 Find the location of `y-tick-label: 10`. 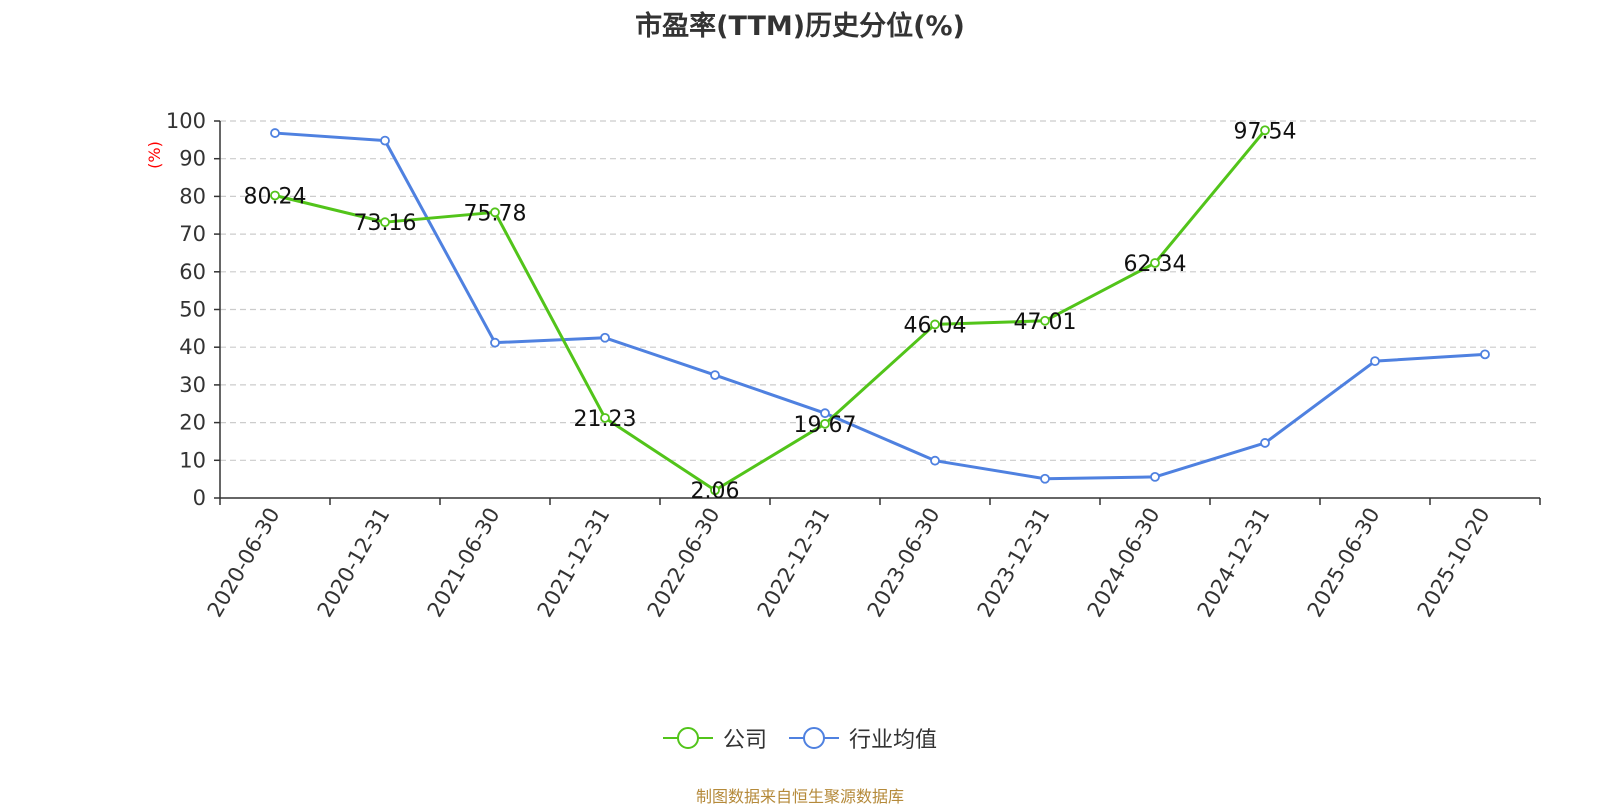

y-tick-label: 10 is located at coordinates (192, 460).